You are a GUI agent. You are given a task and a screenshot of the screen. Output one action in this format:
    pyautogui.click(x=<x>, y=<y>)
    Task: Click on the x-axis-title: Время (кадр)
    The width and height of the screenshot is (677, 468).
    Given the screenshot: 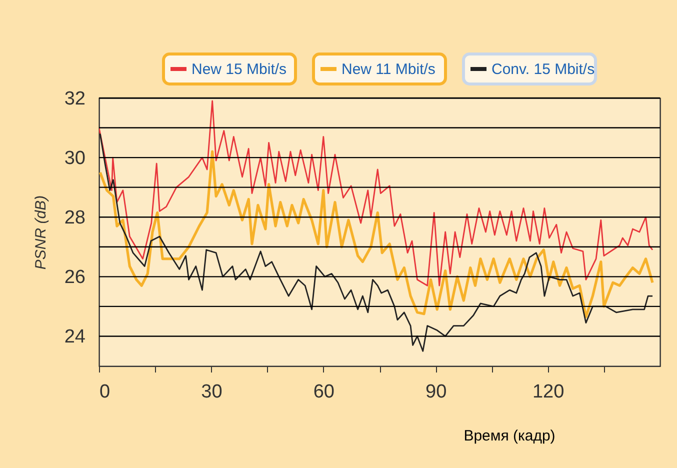 What is the action you would take?
    pyautogui.click(x=510, y=436)
    